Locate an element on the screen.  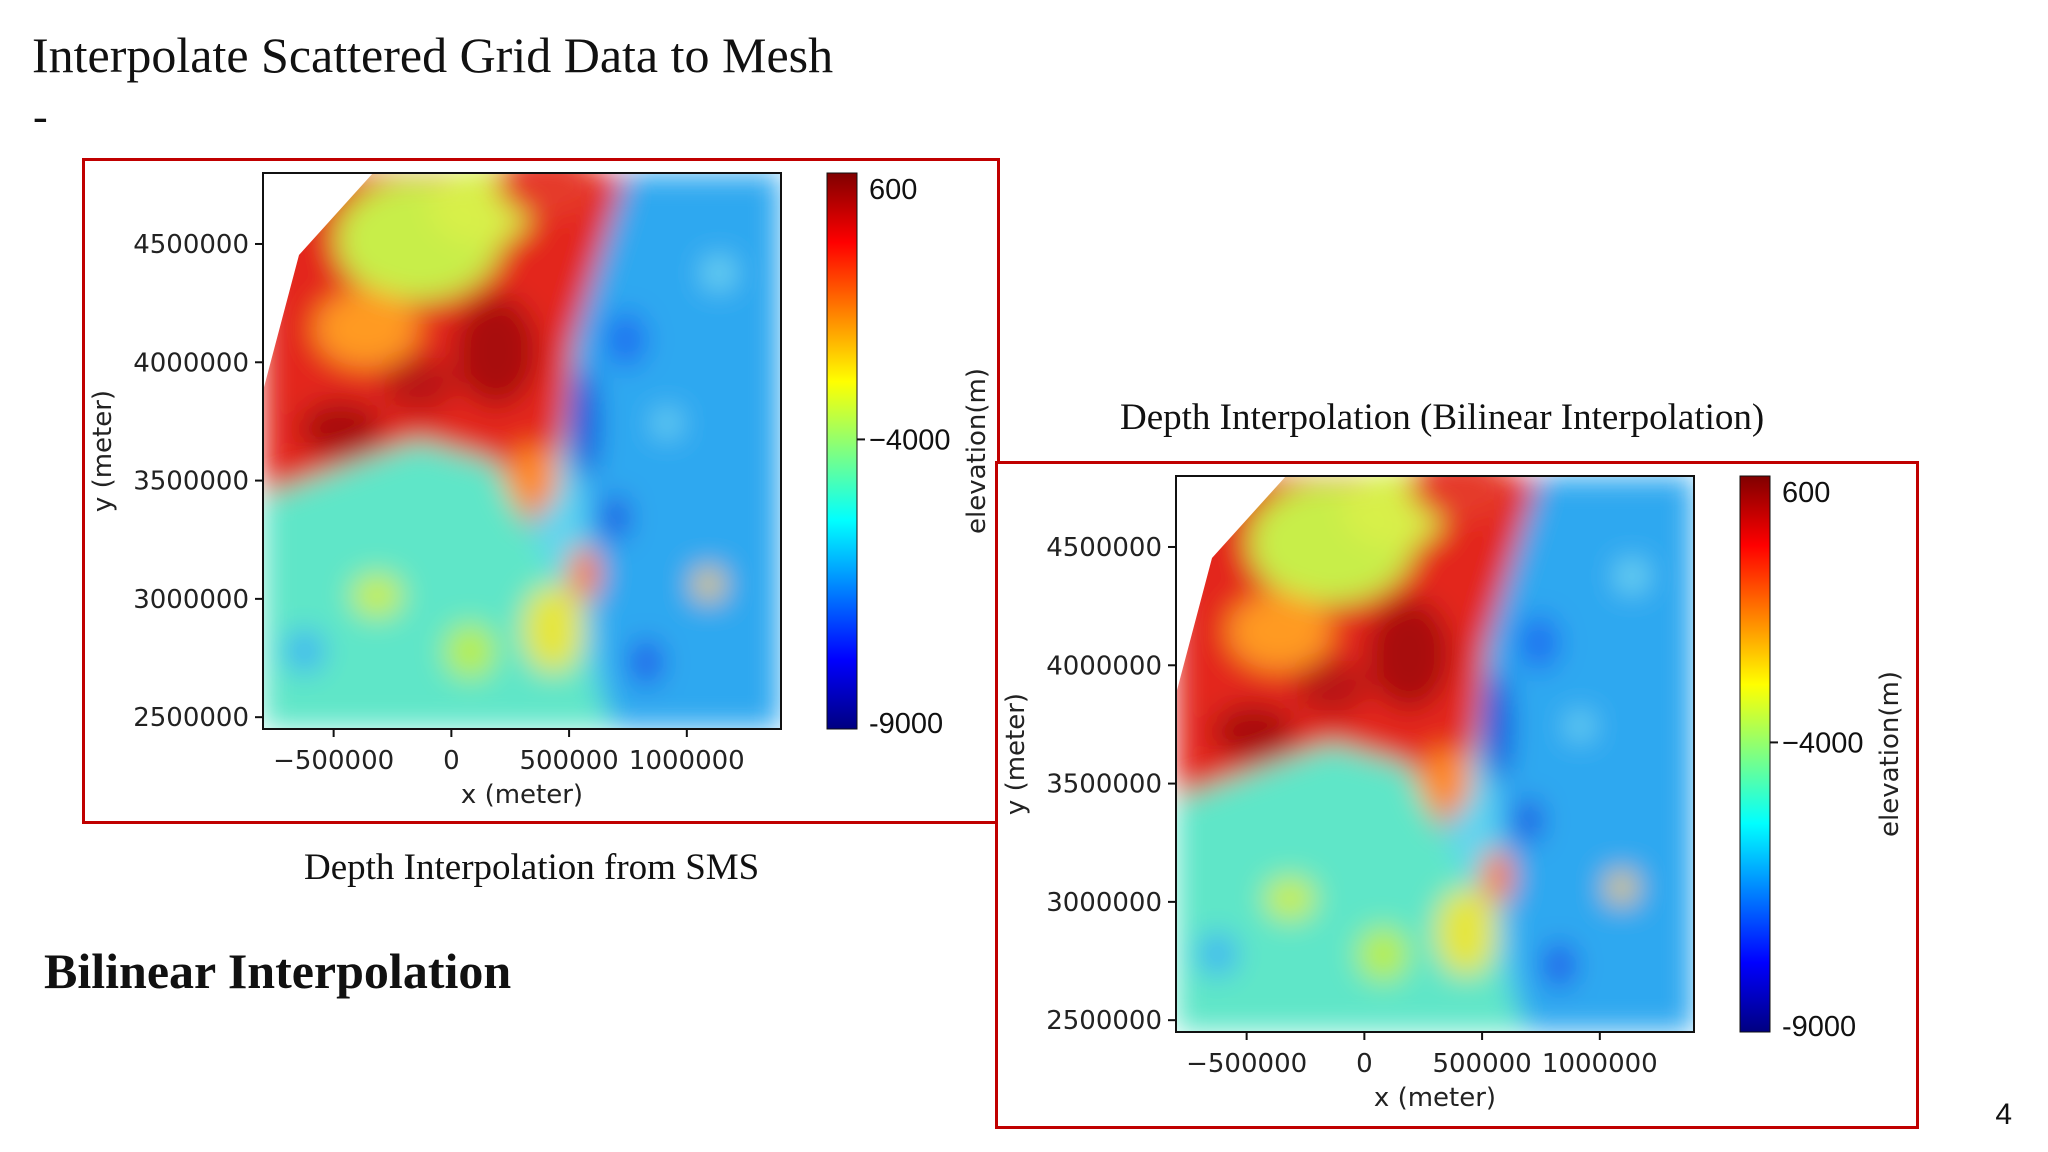
slide-title: Interpolate Scattered Grid Data to Mesh is located at coordinates (433, 55).